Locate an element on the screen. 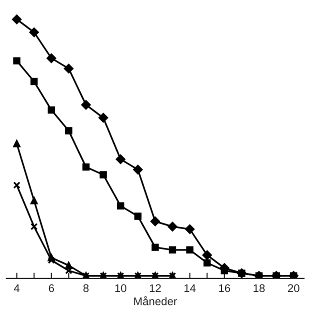 The width and height of the screenshot is (320, 320). x-tick-label: 20 is located at coordinates (294, 288).